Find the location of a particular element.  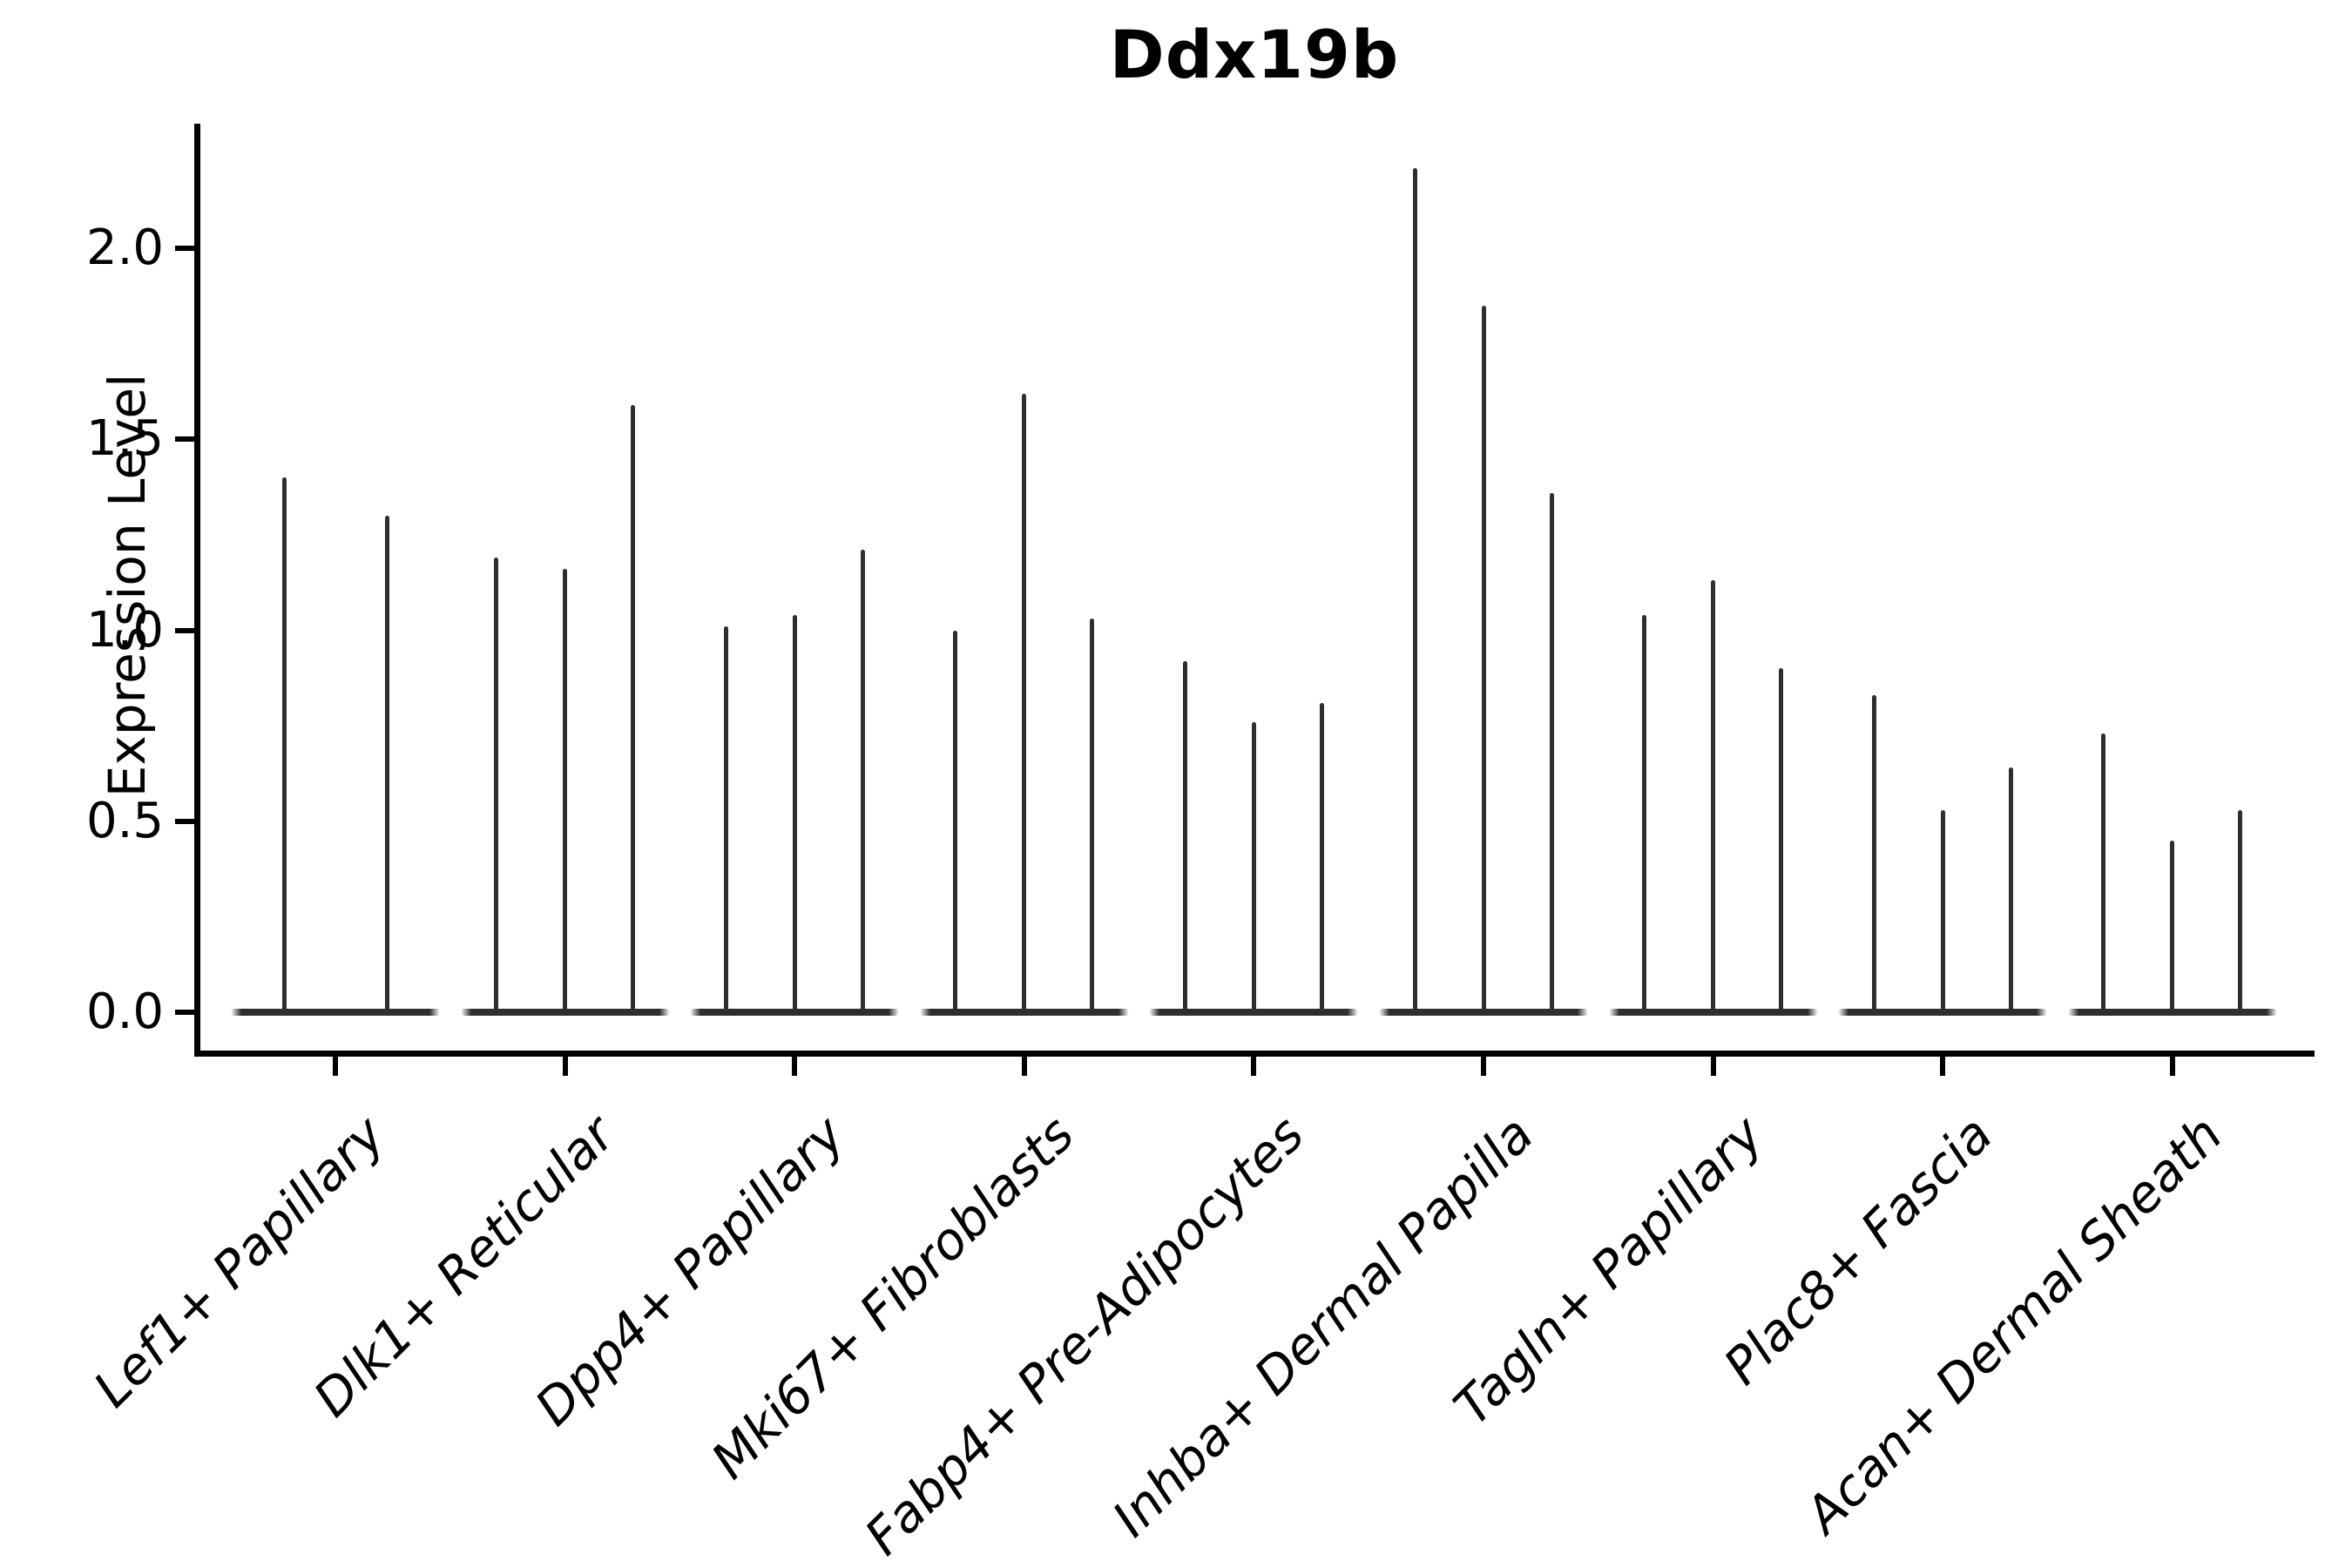

y-tick-label: 0.5 is located at coordinates (125, 820).